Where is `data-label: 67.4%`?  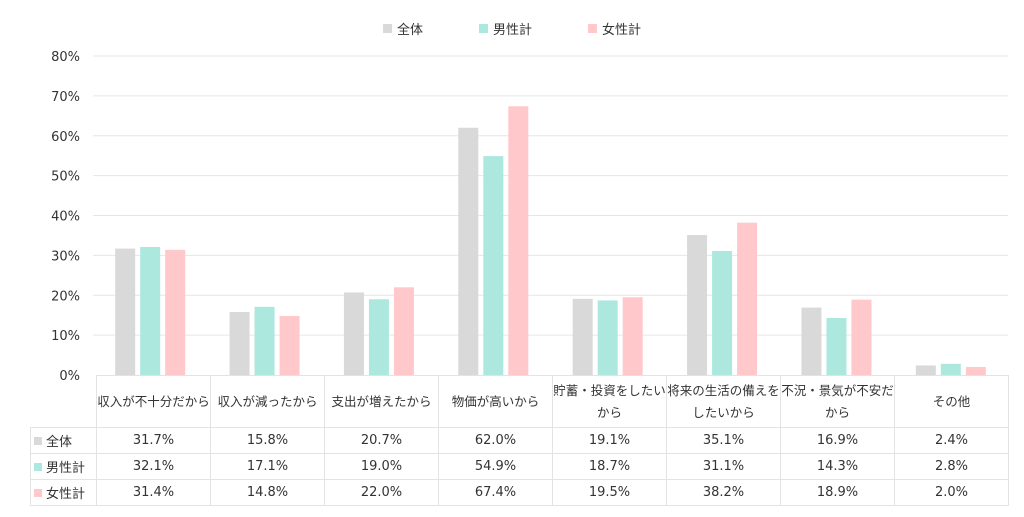 data-label: 67.4% is located at coordinates (495, 492).